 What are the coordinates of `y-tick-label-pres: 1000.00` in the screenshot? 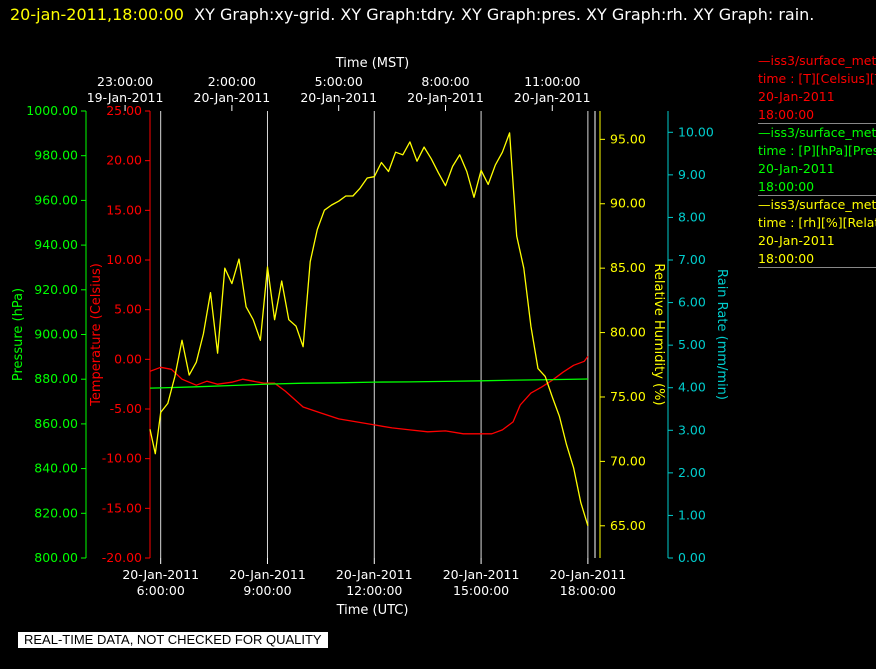 It's located at (52, 110).